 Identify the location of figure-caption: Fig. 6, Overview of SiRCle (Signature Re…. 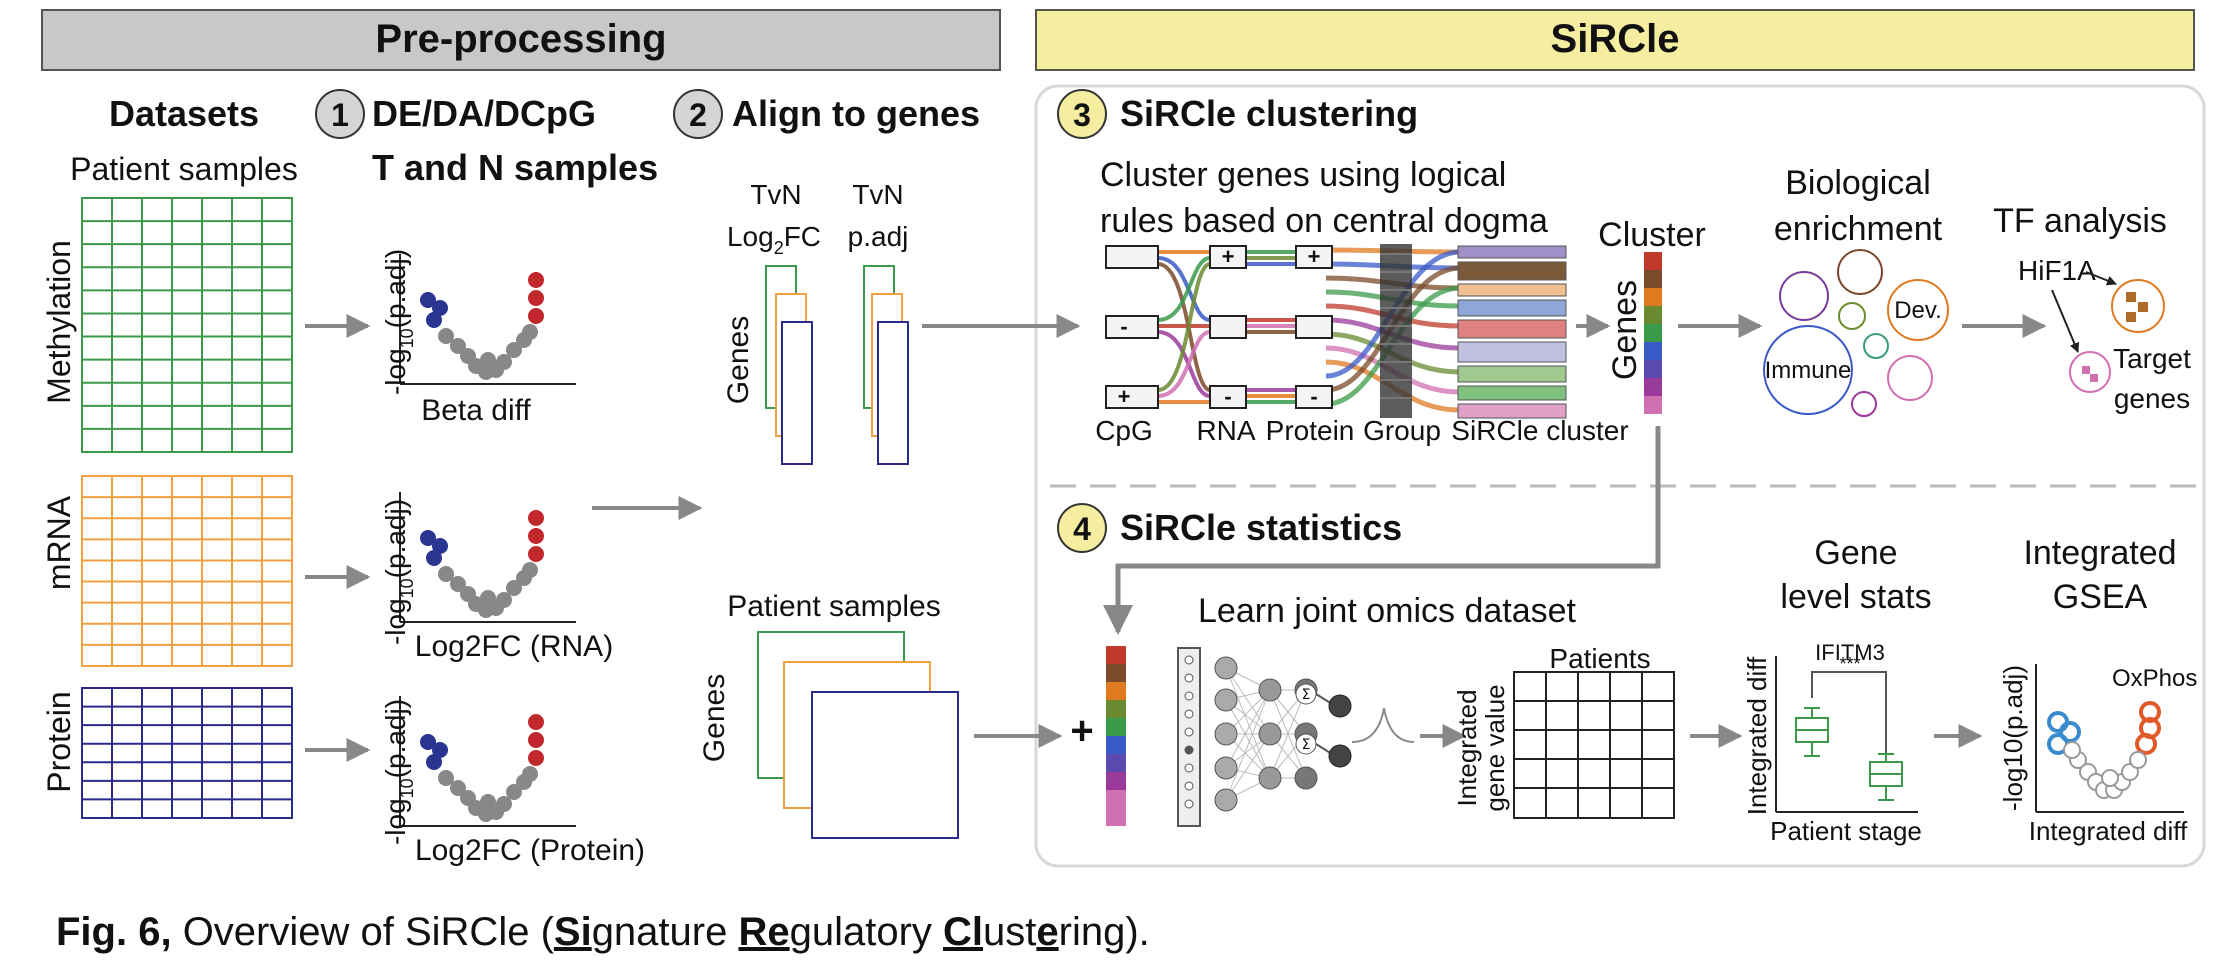
(603, 932).